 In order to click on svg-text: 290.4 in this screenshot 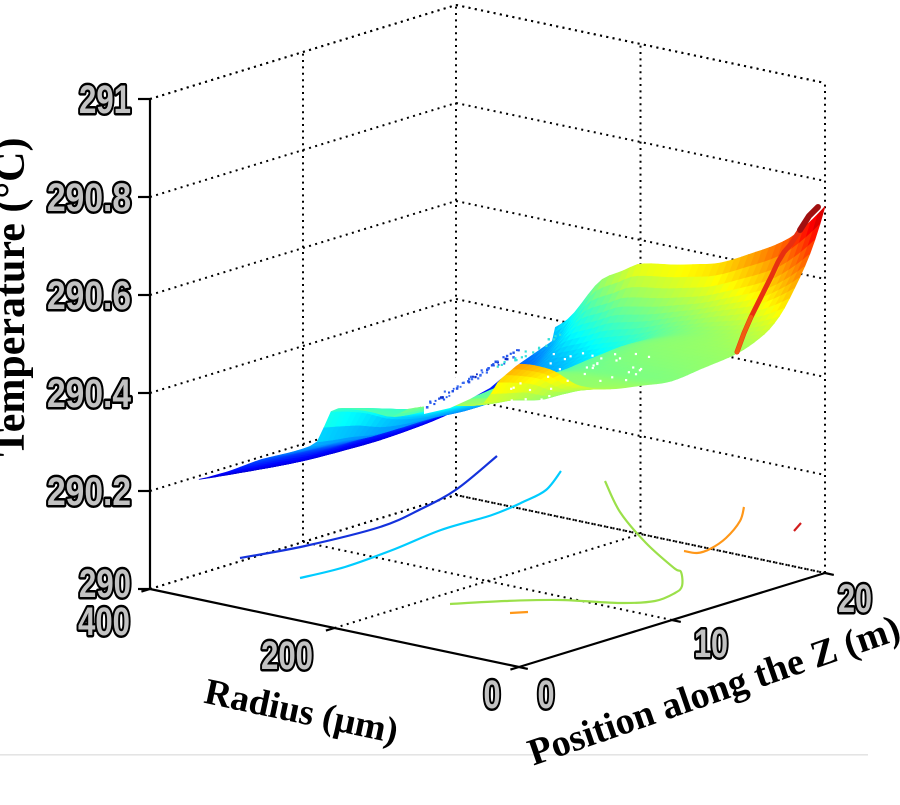, I will do `click(89, 394)`.